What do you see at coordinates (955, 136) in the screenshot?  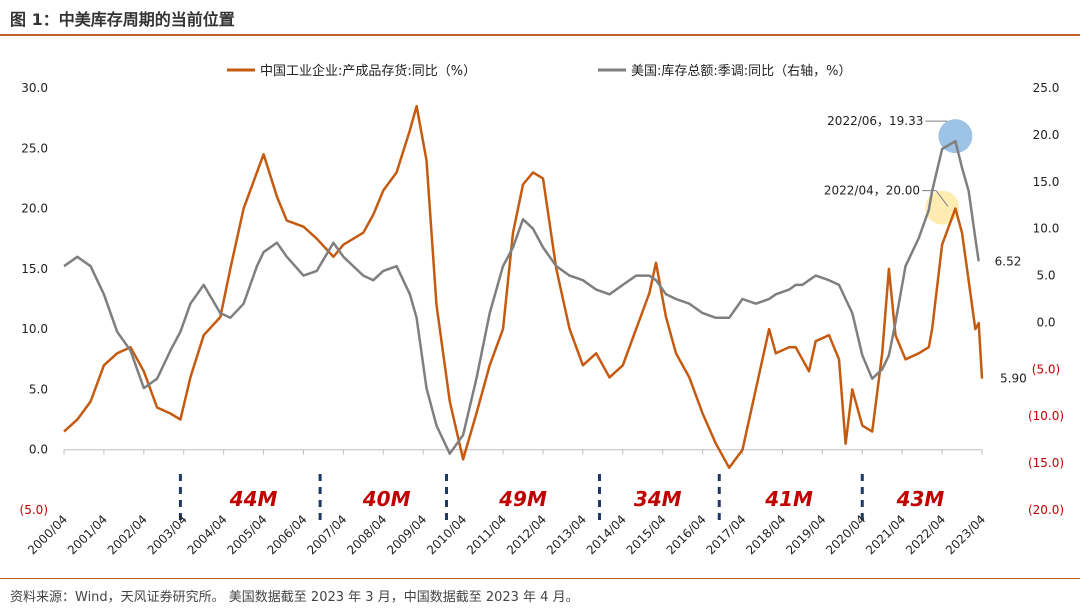 I see `us-peak-highlight` at bounding box center [955, 136].